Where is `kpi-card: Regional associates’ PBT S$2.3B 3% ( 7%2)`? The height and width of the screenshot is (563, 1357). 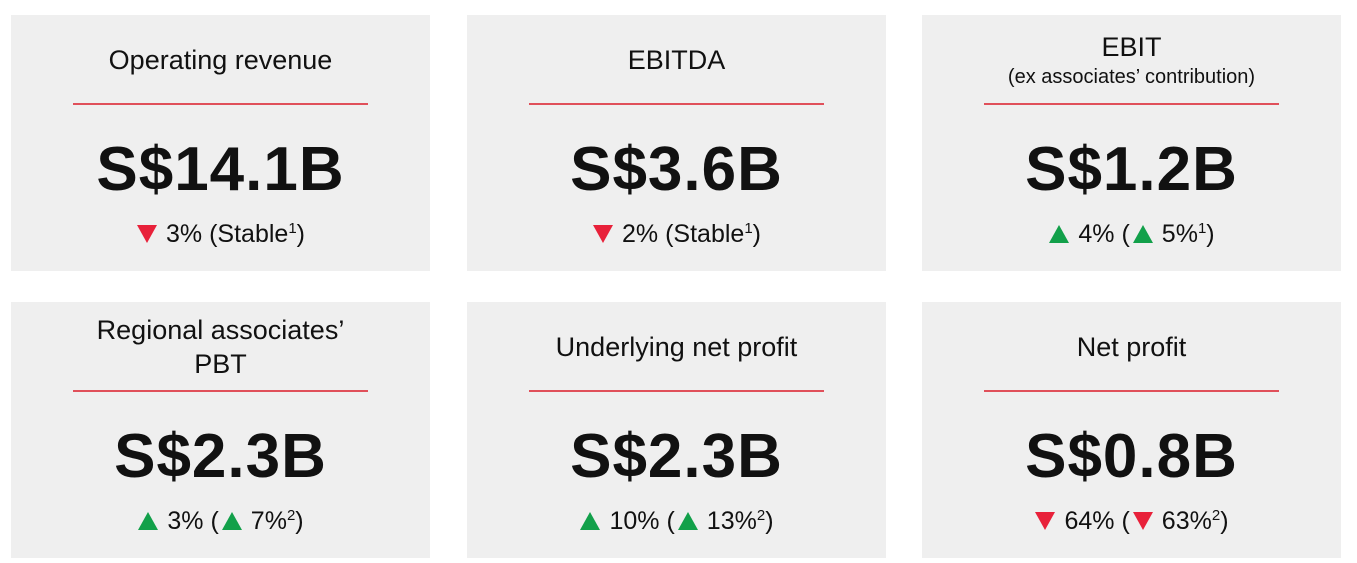 kpi-card: Regional associates’ PBT S$2.3B 3% ( 7%2) is located at coordinates (220, 430).